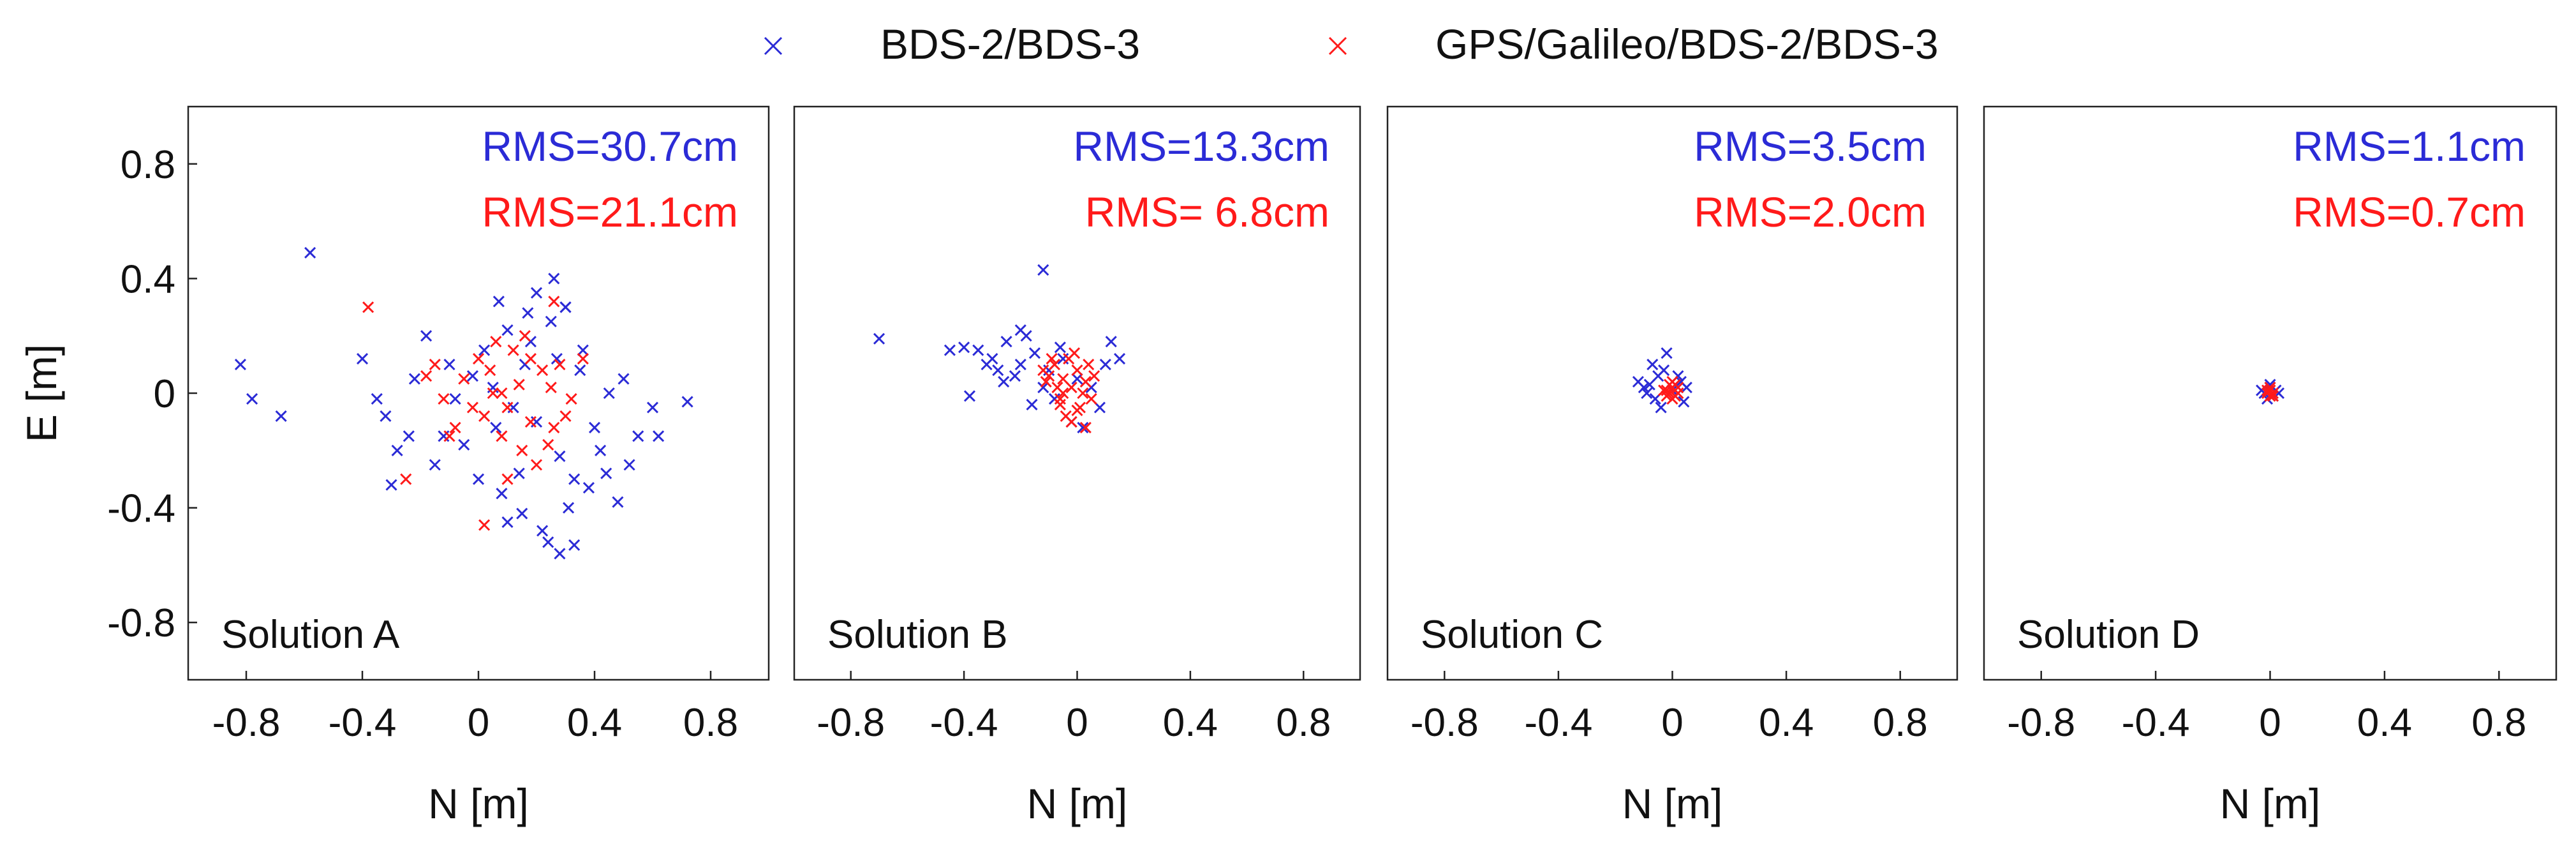  I want to click on legend: BDS-2/BDS-3 GPS/Galileo/BDS-2/BDS-3, so click(1351, 44).